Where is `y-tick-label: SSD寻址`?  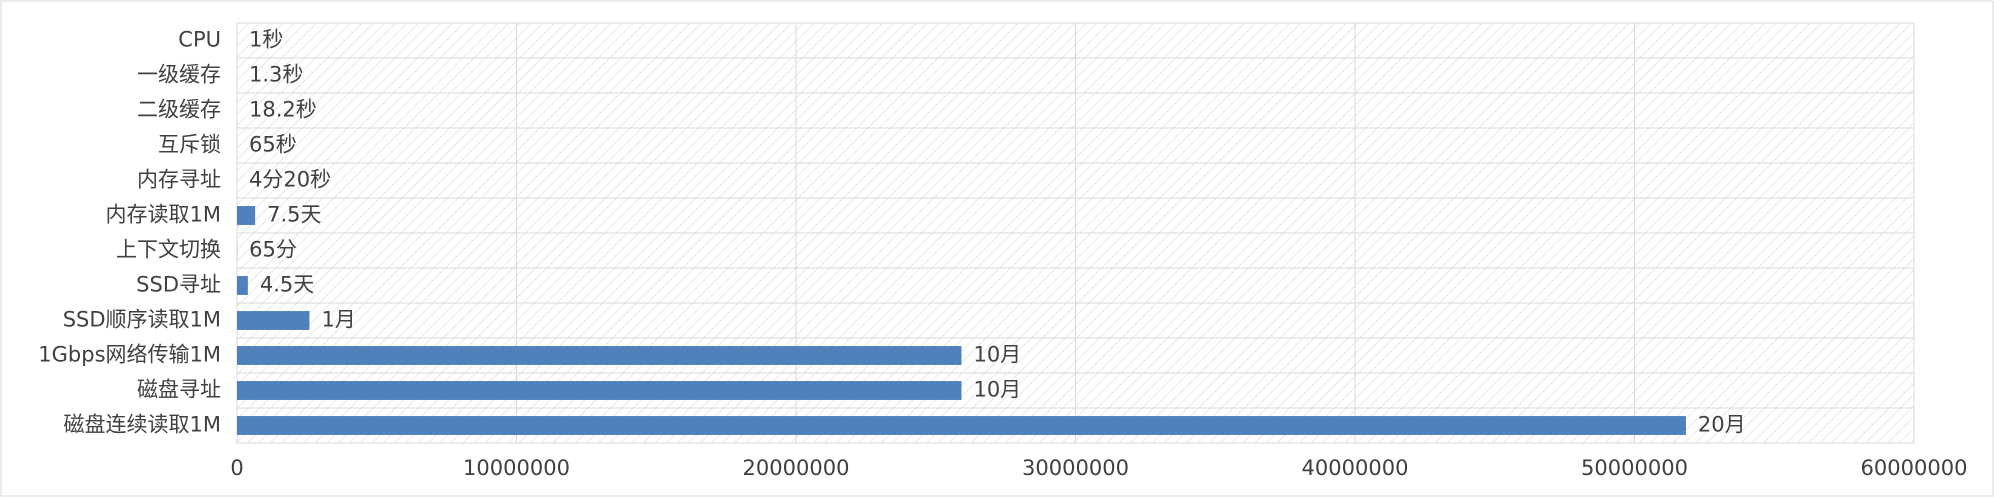
y-tick-label: SSD寻址 is located at coordinates (178, 285).